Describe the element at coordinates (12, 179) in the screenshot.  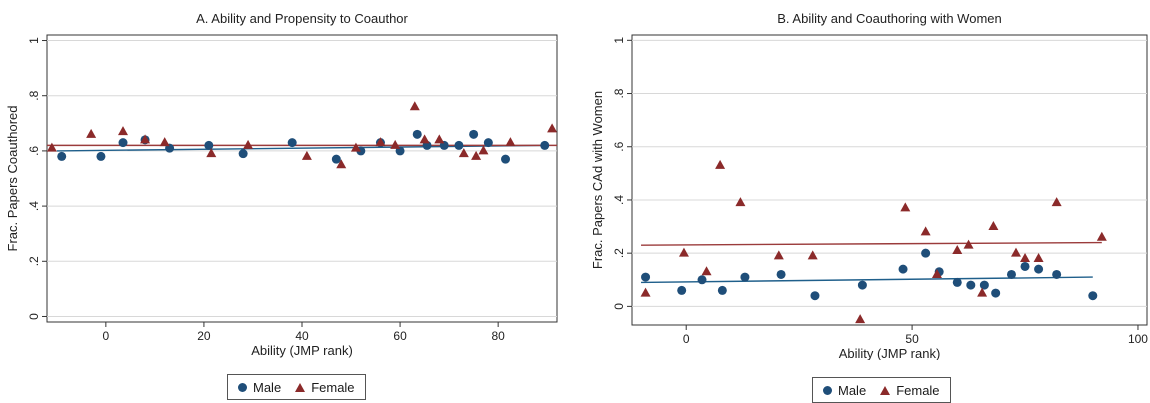
I see `y-axis-label: Frac. Papers Coauthored` at that location.